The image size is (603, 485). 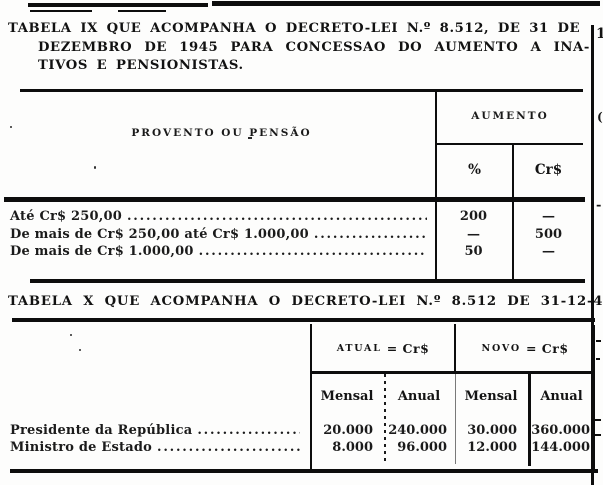 What do you see at coordinates (359, 348) in the screenshot?
I see `group-caps: ATUAL` at bounding box center [359, 348].